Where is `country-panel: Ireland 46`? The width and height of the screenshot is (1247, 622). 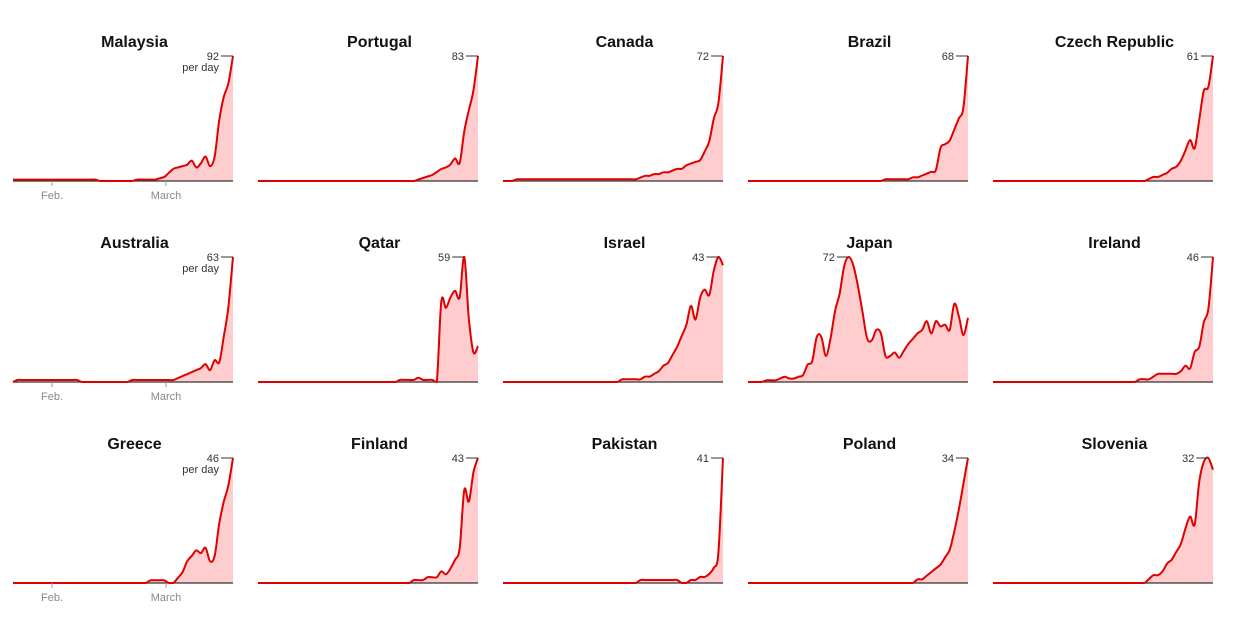 country-panel: Ireland 46 is located at coordinates (1114, 311).